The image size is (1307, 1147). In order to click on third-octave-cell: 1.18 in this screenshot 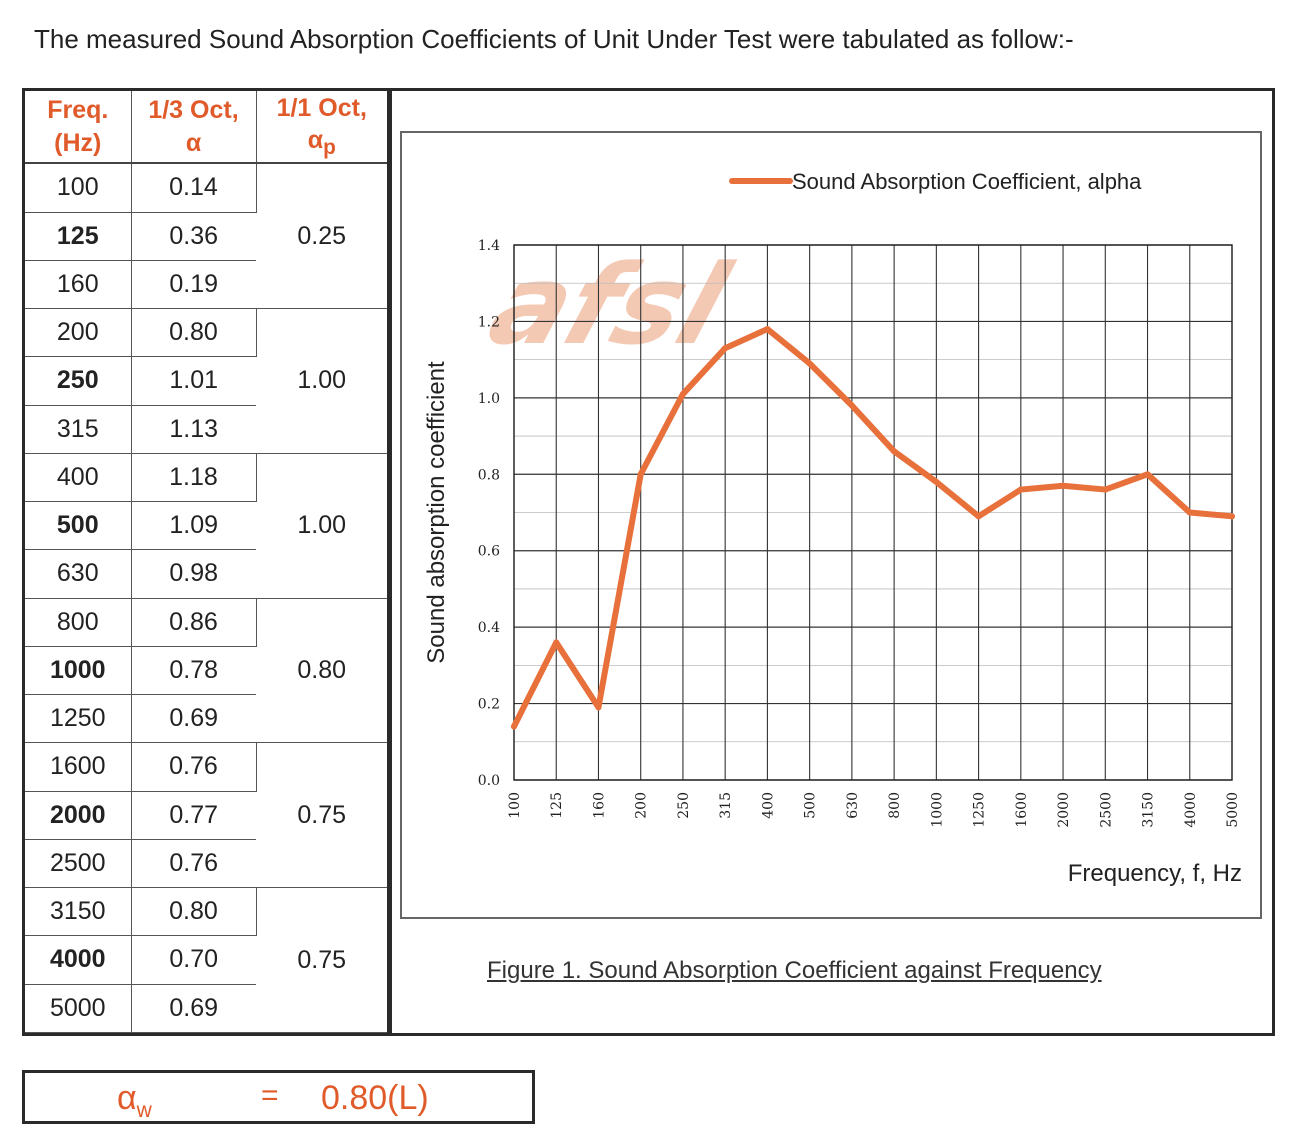, I will do `click(194, 478)`.